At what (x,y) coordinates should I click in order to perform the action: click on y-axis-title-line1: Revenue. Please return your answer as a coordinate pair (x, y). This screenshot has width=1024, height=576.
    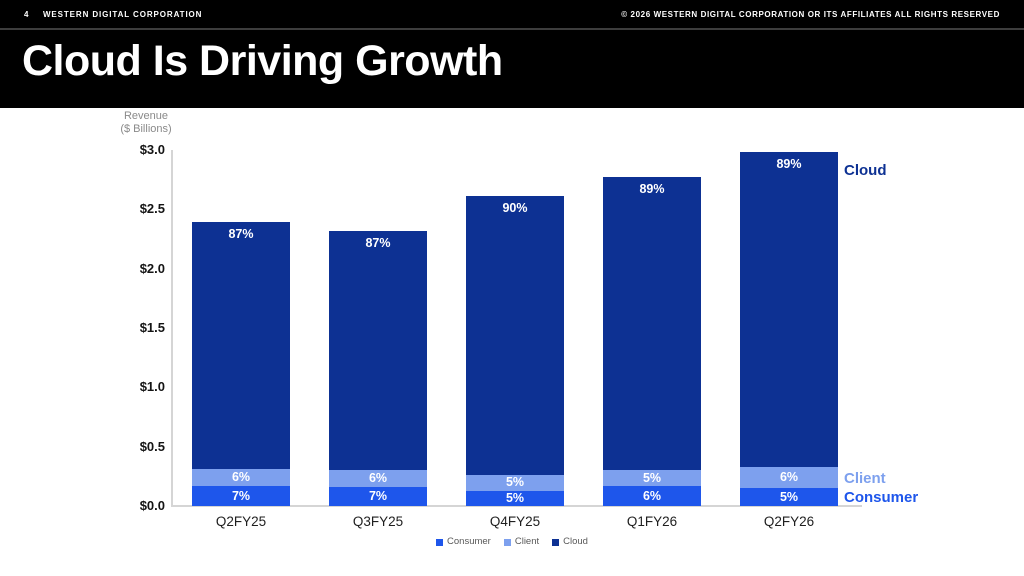
    Looking at the image, I should click on (146, 116).